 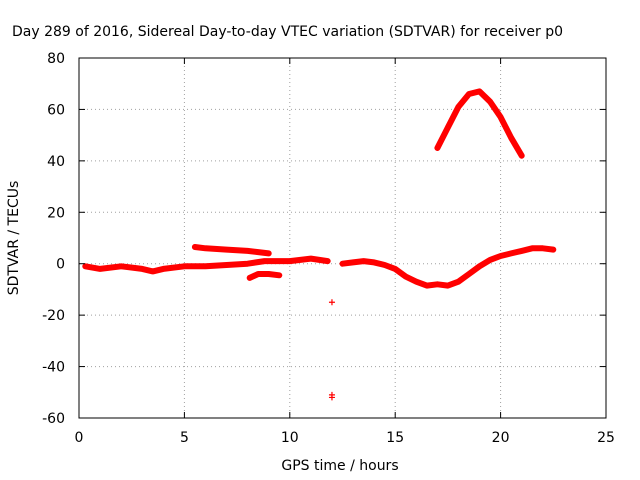 What do you see at coordinates (56, 59) in the screenshot?
I see `y-tick-label: 80` at bounding box center [56, 59].